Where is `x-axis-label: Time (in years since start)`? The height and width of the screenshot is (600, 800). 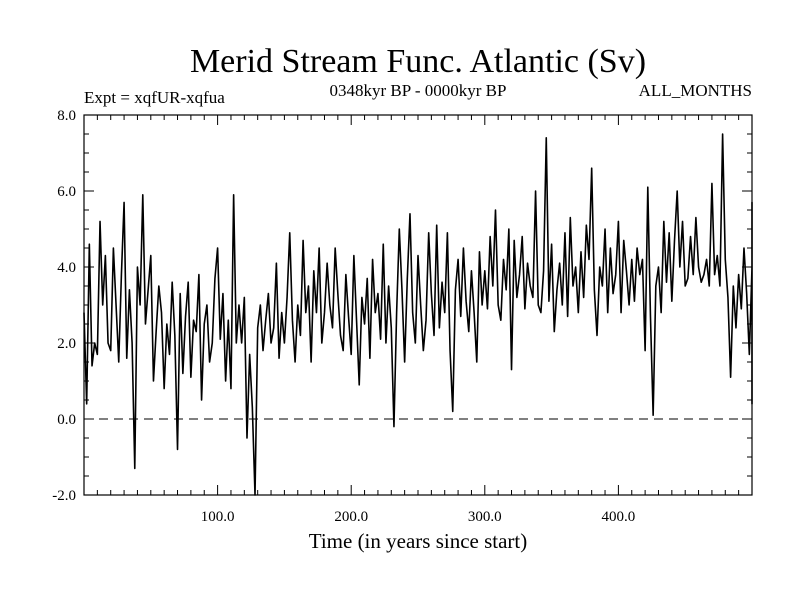 x-axis-label: Time (in years since start) is located at coordinates (418, 541).